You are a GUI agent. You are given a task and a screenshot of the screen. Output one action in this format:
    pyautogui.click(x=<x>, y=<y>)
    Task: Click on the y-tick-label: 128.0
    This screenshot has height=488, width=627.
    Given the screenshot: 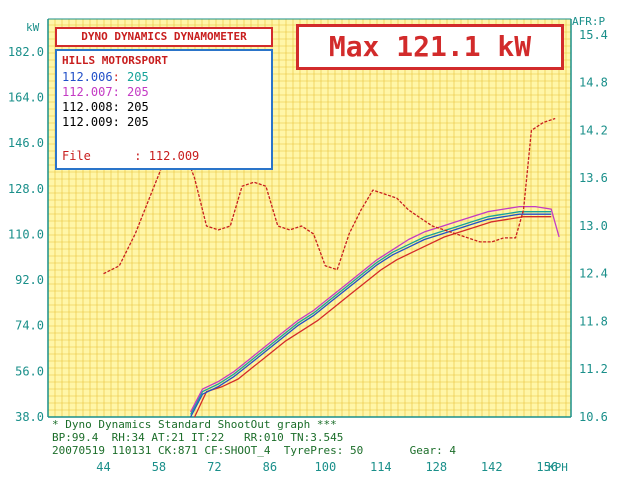 What is the action you would take?
    pyautogui.click(x=26, y=189)
    